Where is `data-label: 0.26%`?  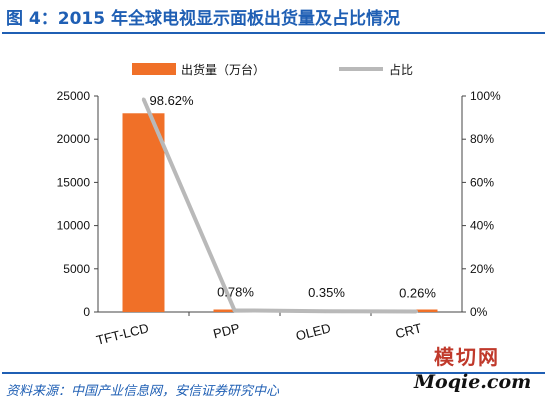
data-label: 0.26% is located at coordinates (417, 292).